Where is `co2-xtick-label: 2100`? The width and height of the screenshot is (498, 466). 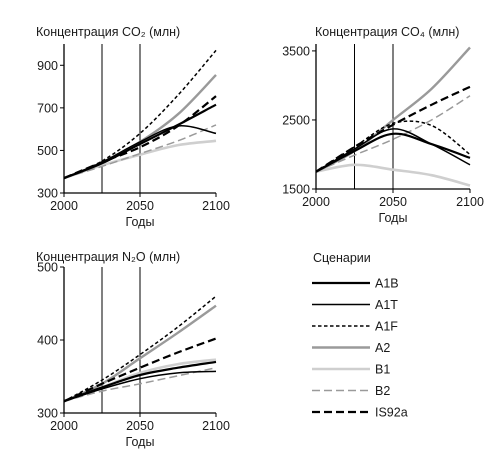
co2-xtick-label: 2100 is located at coordinates (216, 206).